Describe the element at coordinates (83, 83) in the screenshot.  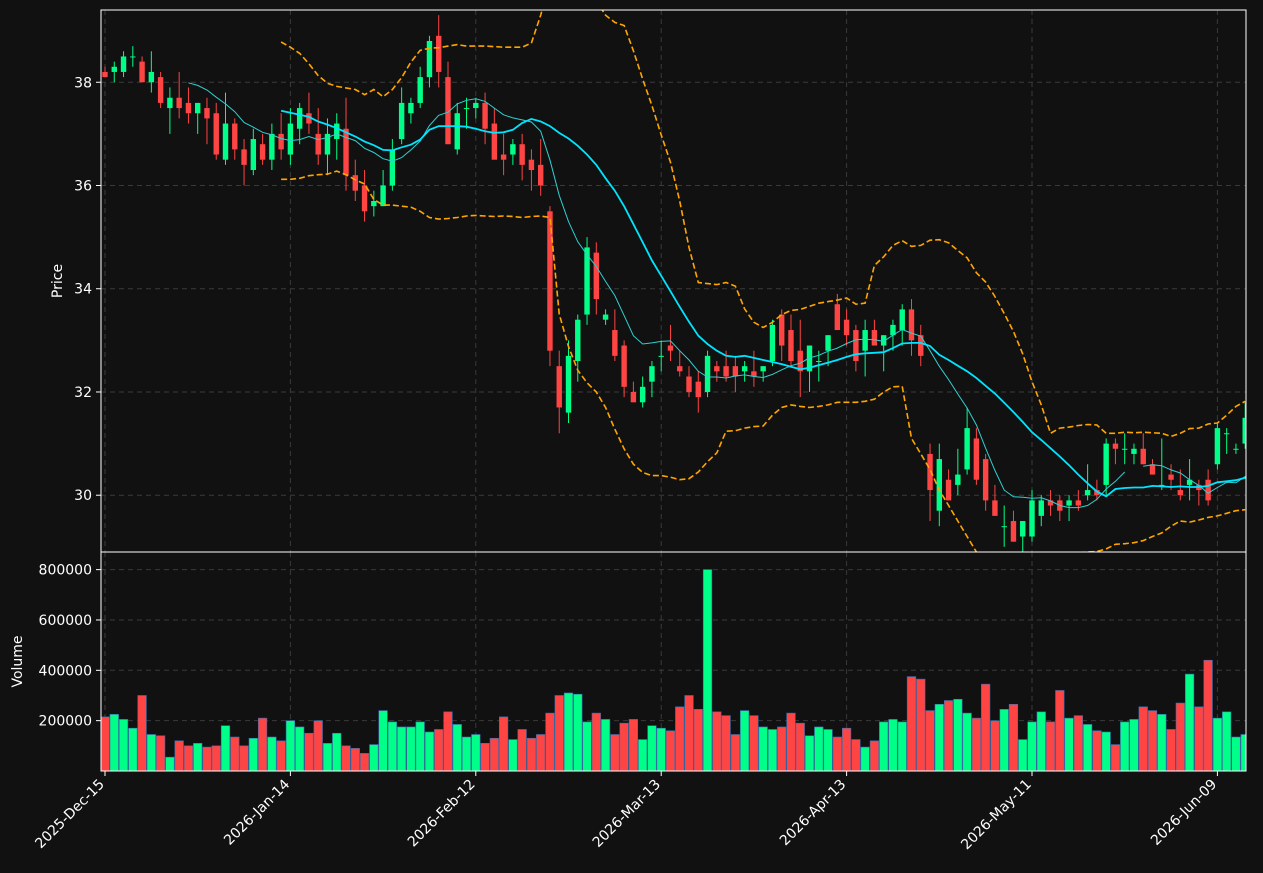
I see `price-tick-label: 38` at that location.